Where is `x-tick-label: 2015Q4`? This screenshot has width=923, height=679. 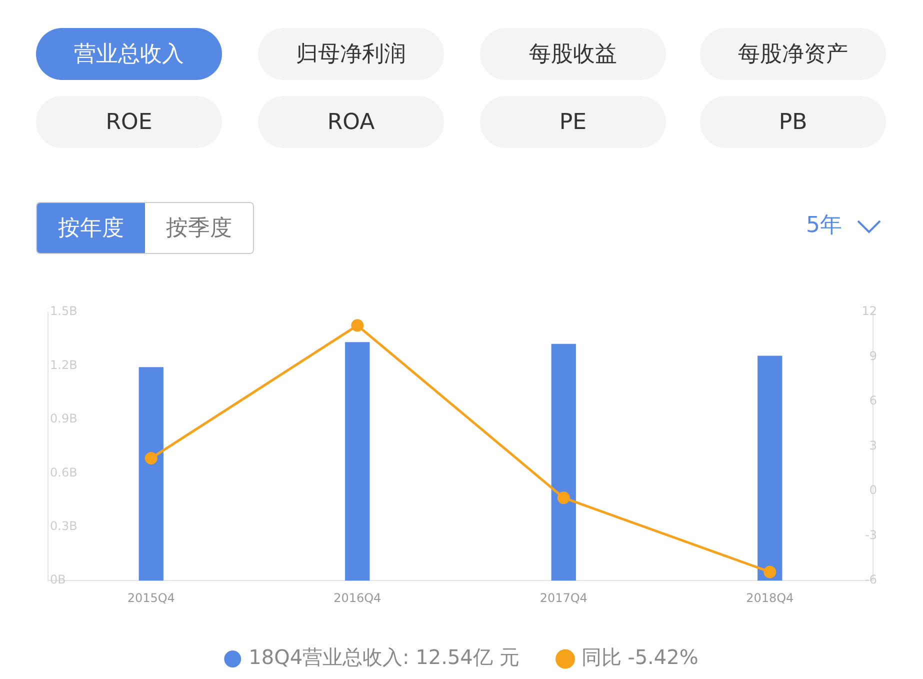
x-tick-label: 2015Q4 is located at coordinates (151, 597).